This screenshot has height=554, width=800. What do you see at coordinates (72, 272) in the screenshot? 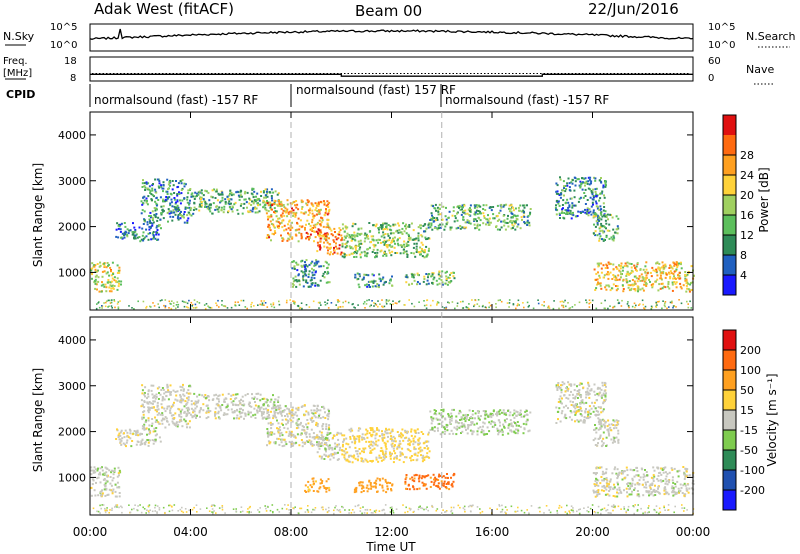
I see `power-y-tick-label: 1000` at bounding box center [72, 272].